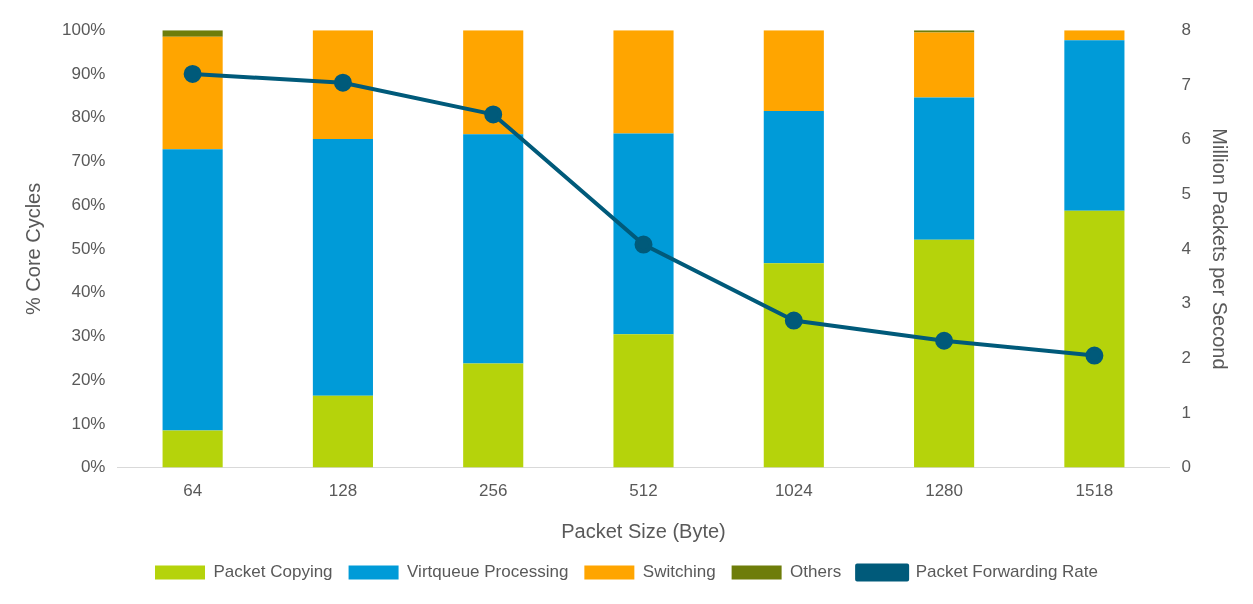  I want to click on y-tick-label: 70%, so click(88, 161).